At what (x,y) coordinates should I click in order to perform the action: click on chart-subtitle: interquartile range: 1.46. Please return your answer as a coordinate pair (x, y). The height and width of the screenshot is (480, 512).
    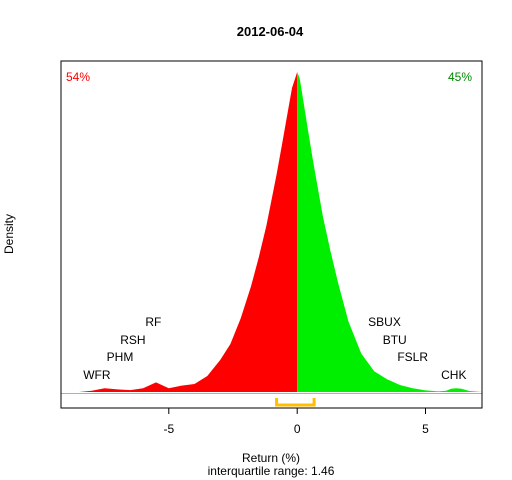
    Looking at the image, I should click on (271, 471).